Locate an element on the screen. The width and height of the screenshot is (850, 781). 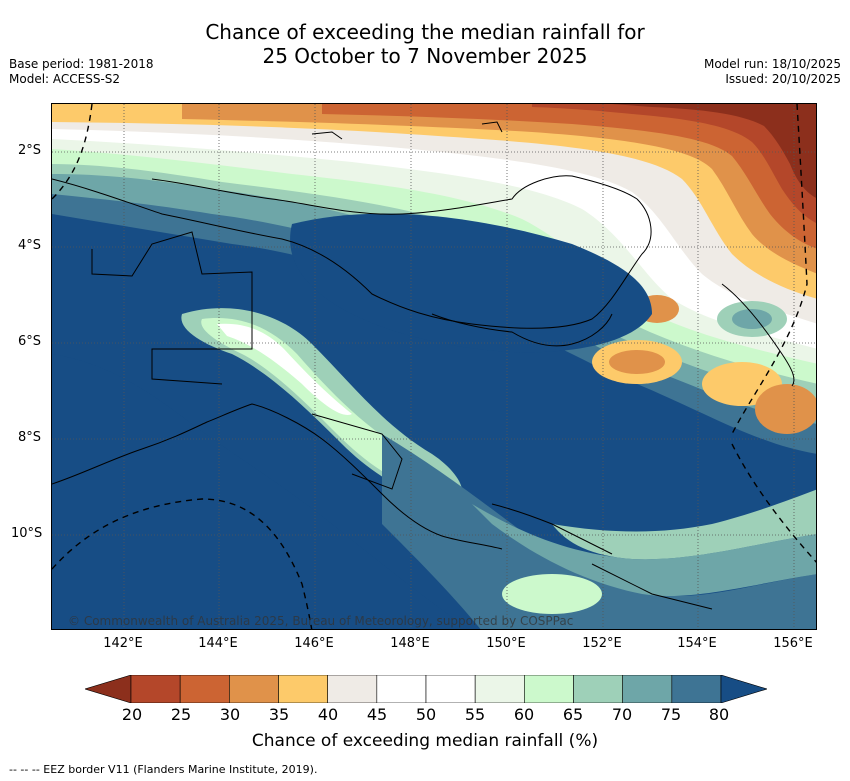
title-line-2: 25 October to 7 November 2025 is located at coordinates (425, 56).